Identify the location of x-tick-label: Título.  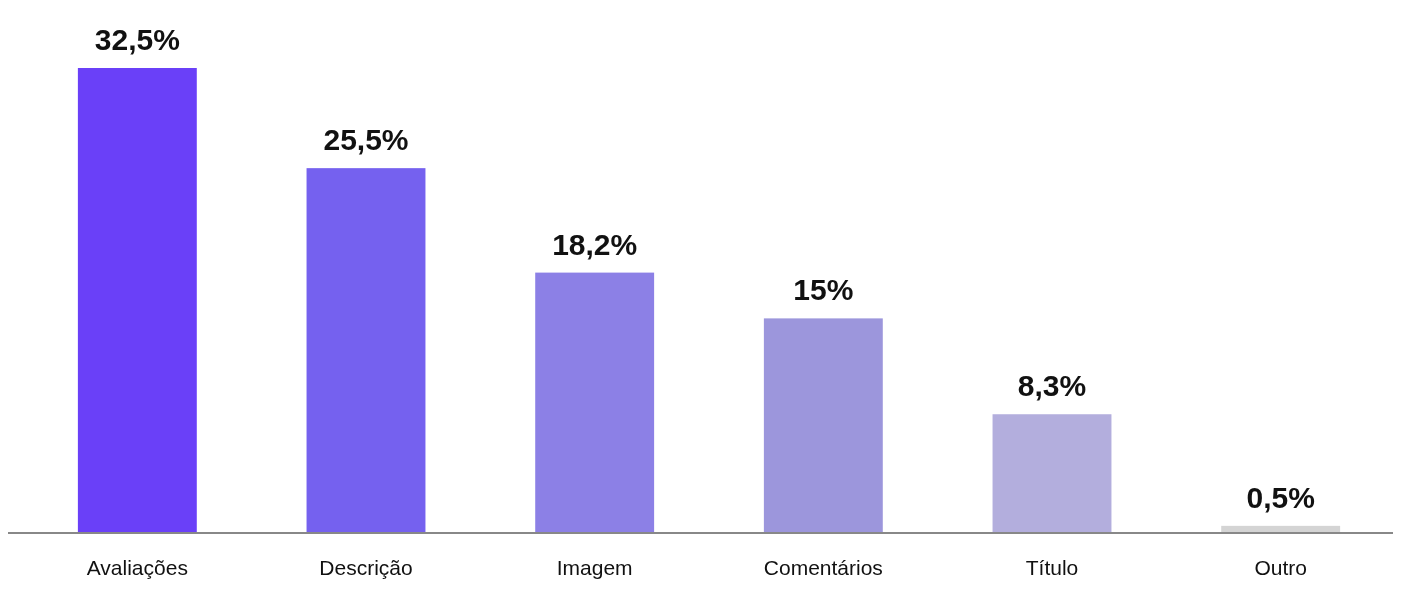
(1052, 567).